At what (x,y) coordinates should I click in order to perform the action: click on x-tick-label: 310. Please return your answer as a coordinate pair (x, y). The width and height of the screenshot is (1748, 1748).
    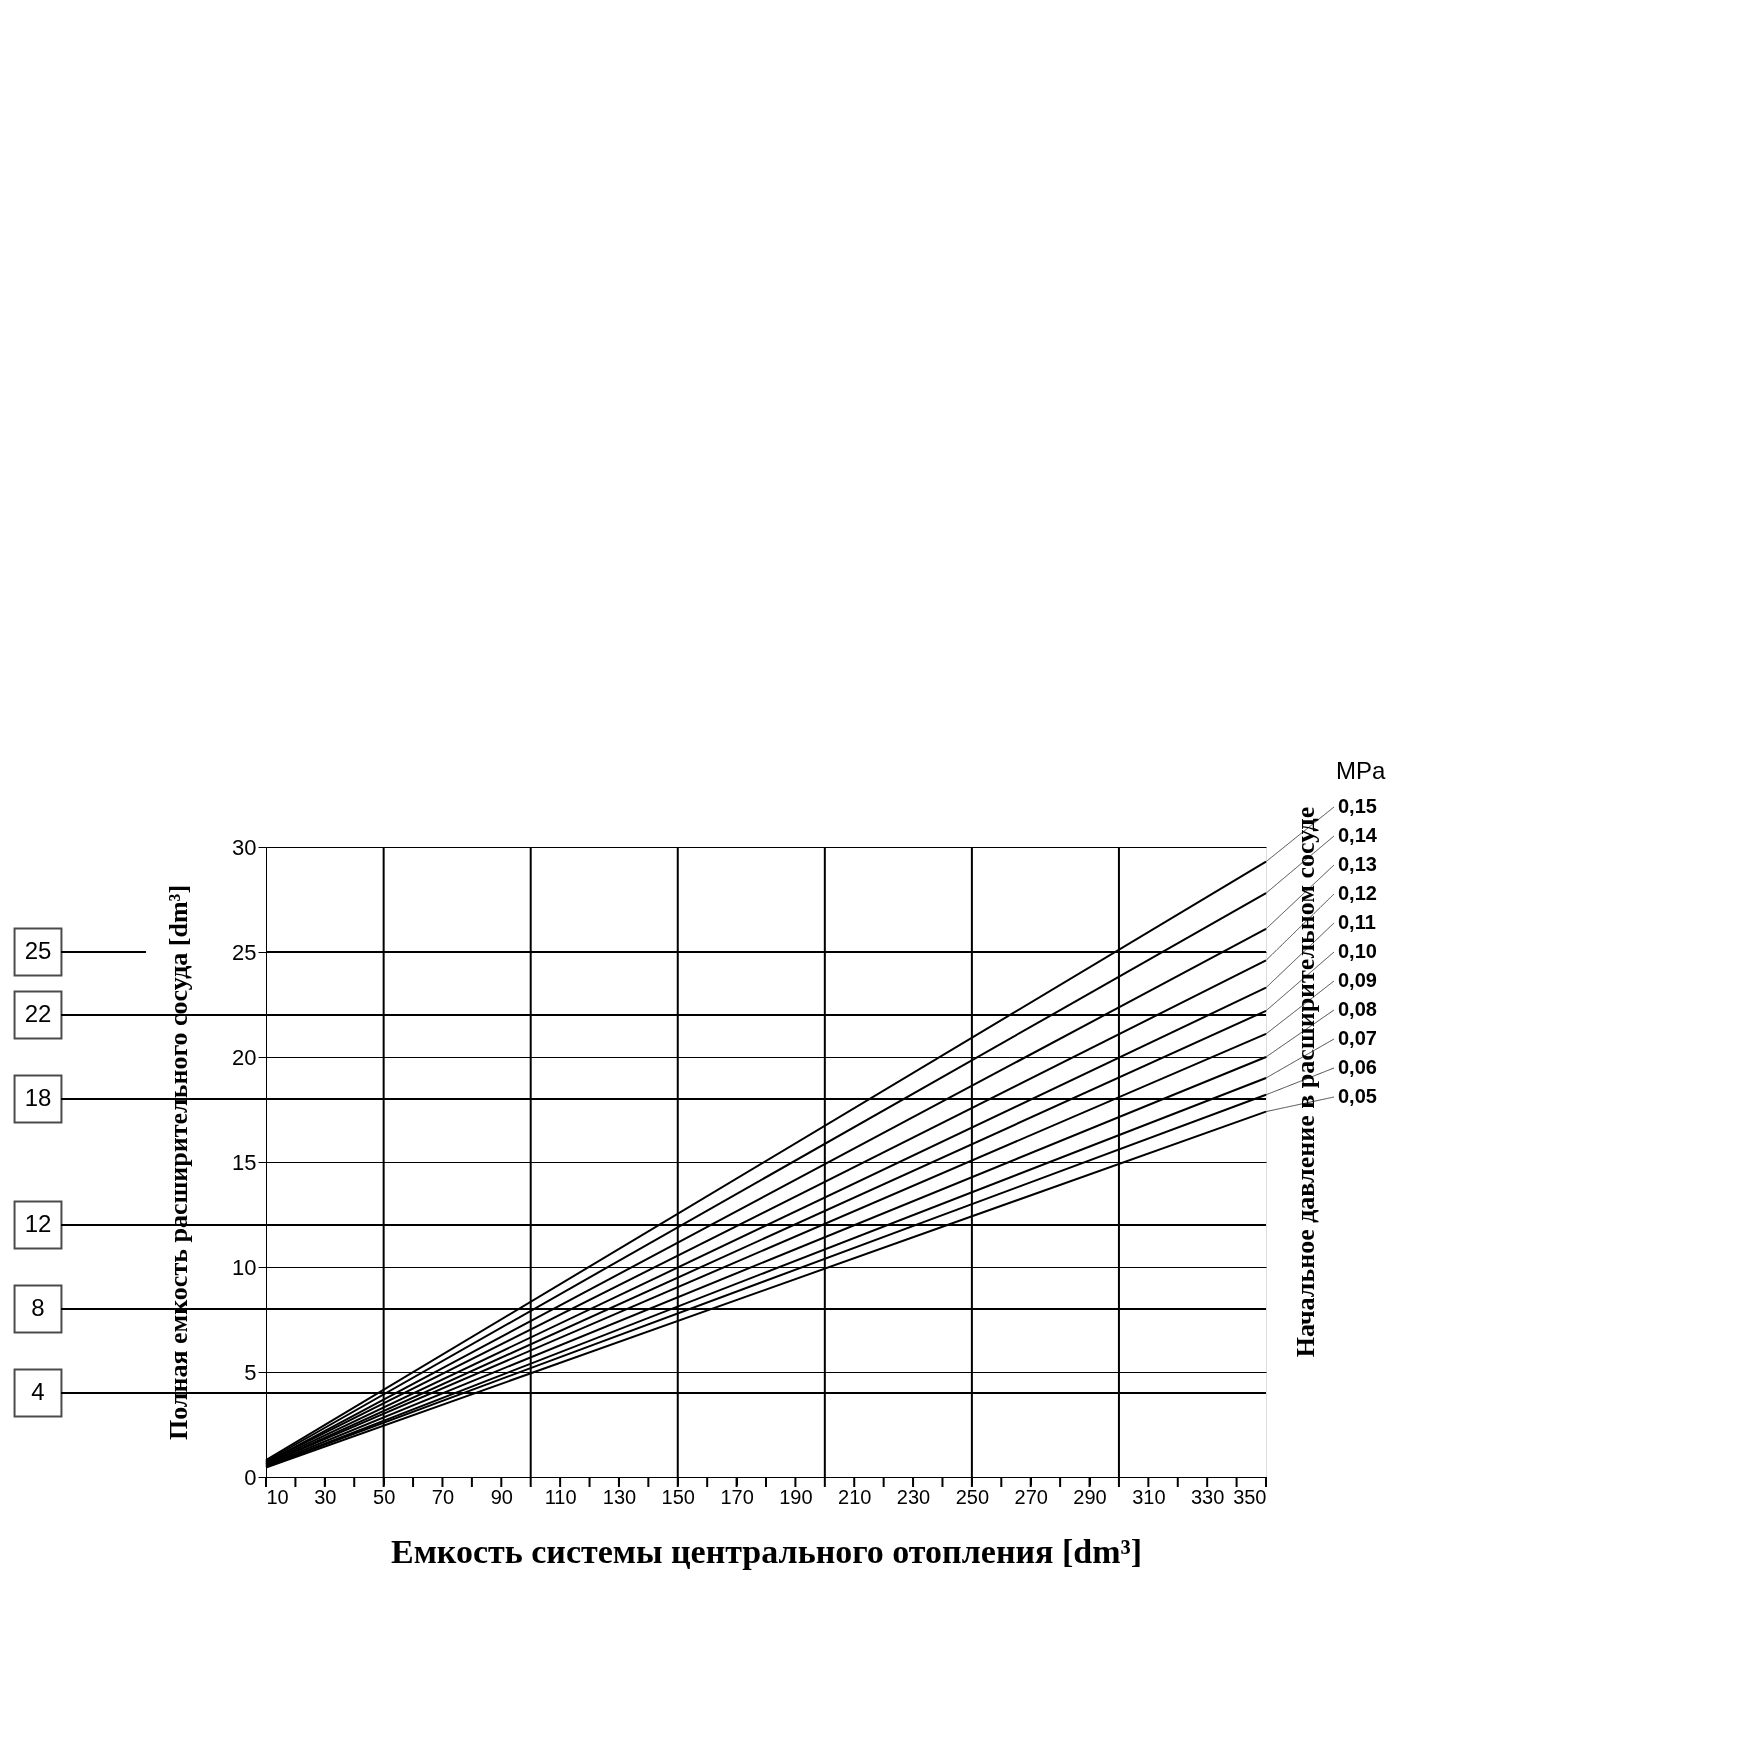
    Looking at the image, I should click on (1149, 1496).